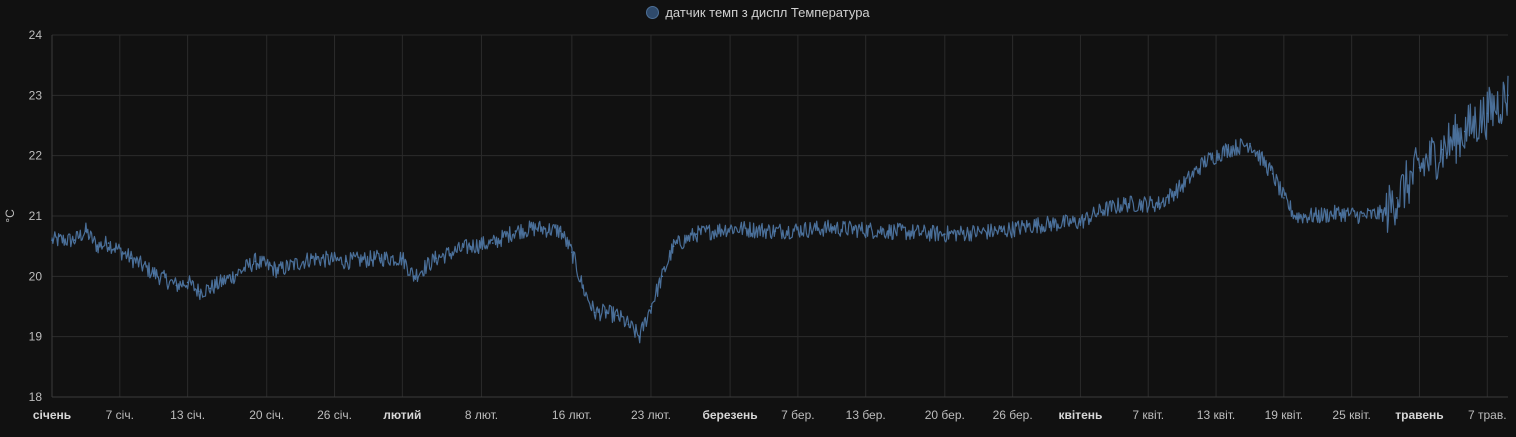 The height and width of the screenshot is (437, 1516). I want to click on x-tick-label: 13 квіт., so click(1216, 415).